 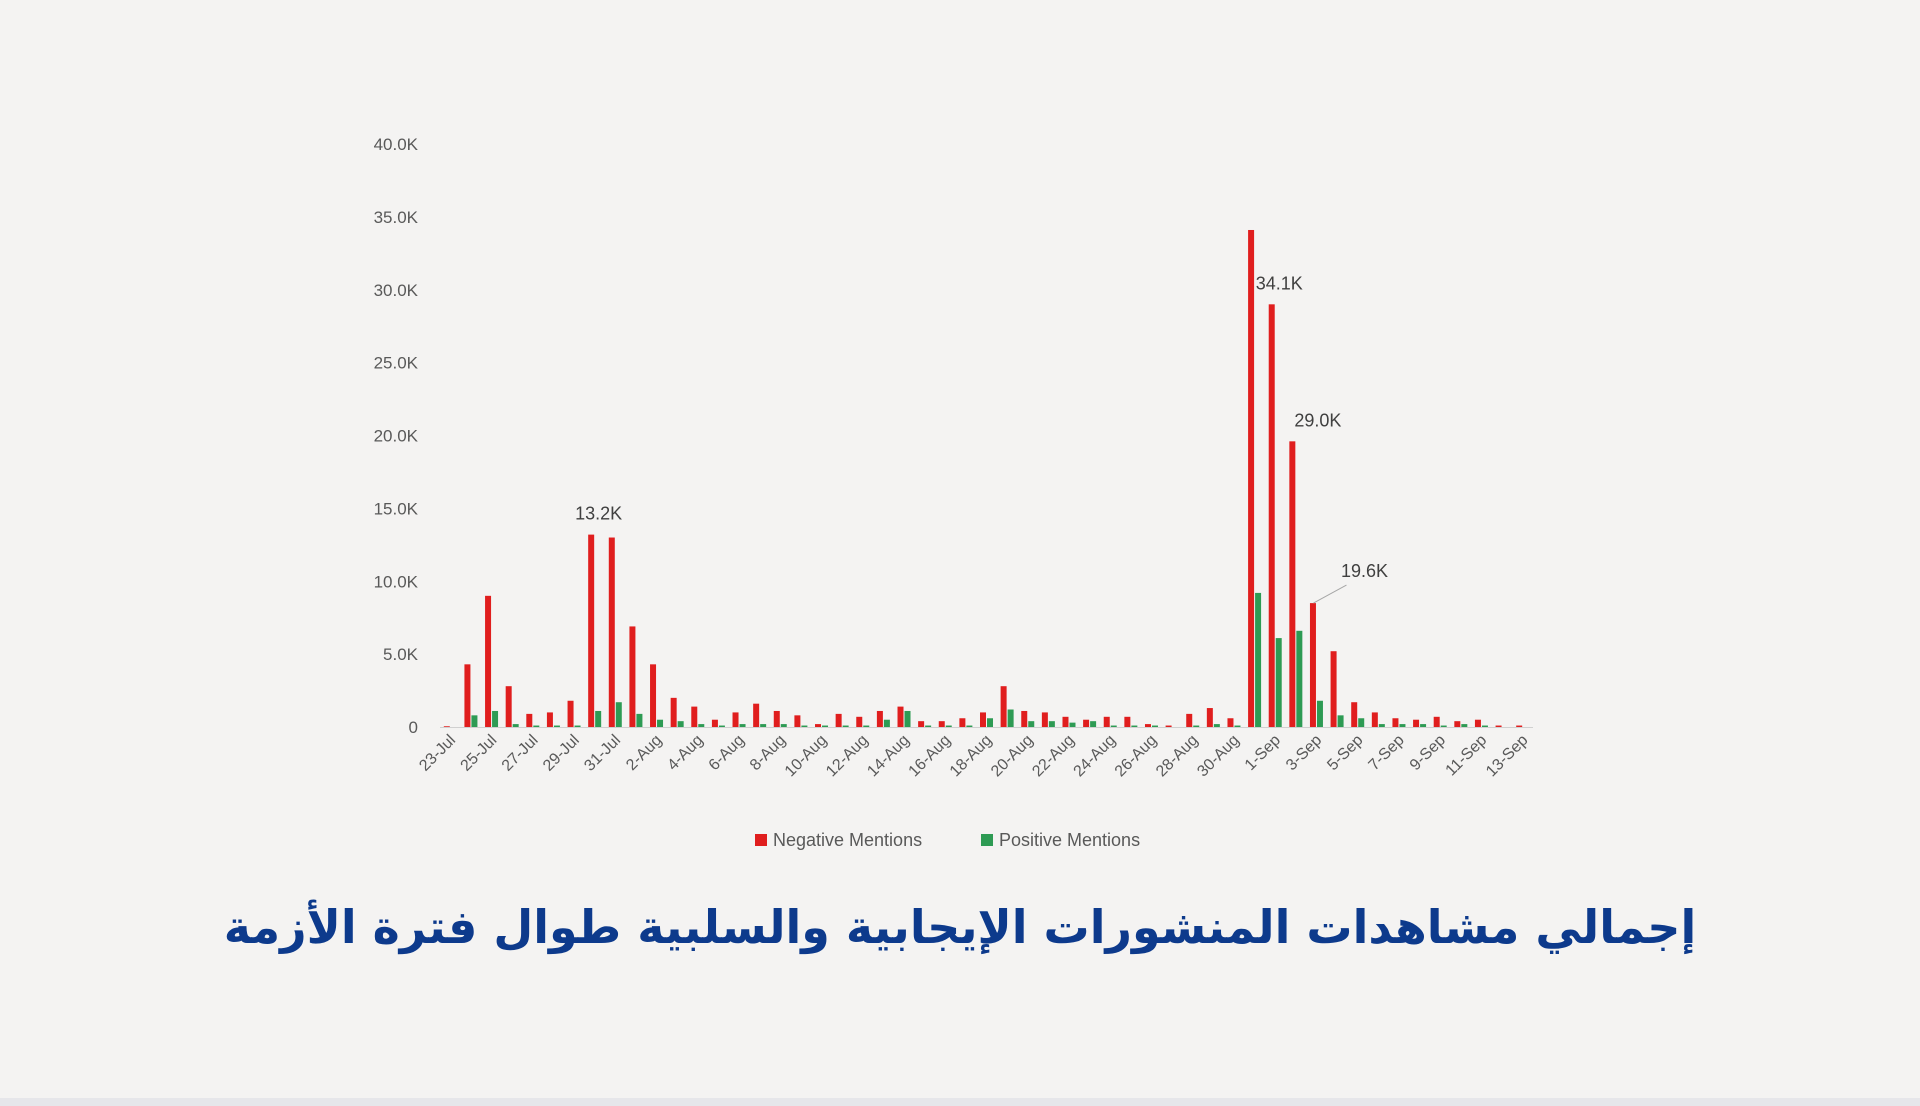 What do you see at coordinates (1381, 725) in the screenshot?
I see `bar-positive-6-Sep` at bounding box center [1381, 725].